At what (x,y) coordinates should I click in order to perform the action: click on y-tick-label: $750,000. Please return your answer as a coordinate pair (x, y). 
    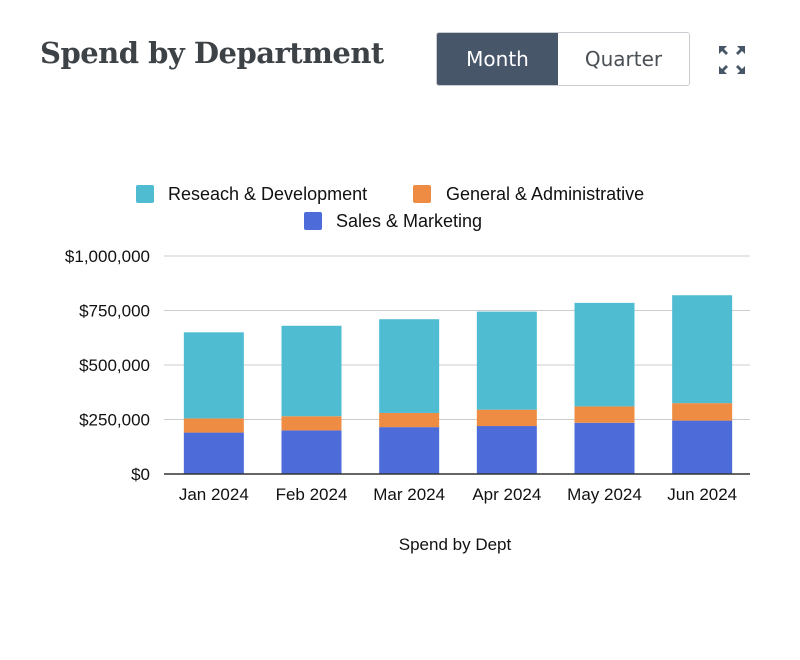
    Looking at the image, I should click on (114, 311).